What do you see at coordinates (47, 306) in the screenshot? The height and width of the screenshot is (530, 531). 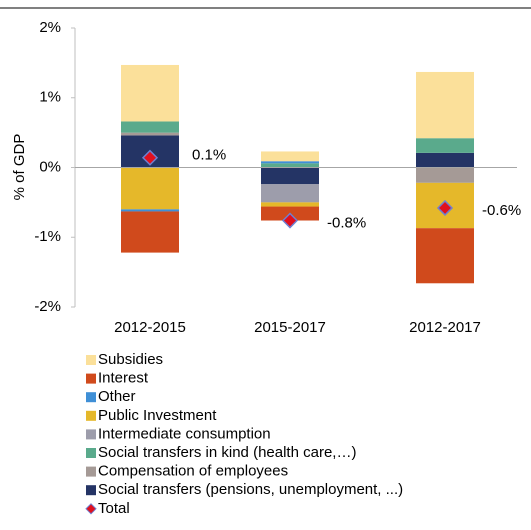 I see `y-tick-label: -2%` at bounding box center [47, 306].